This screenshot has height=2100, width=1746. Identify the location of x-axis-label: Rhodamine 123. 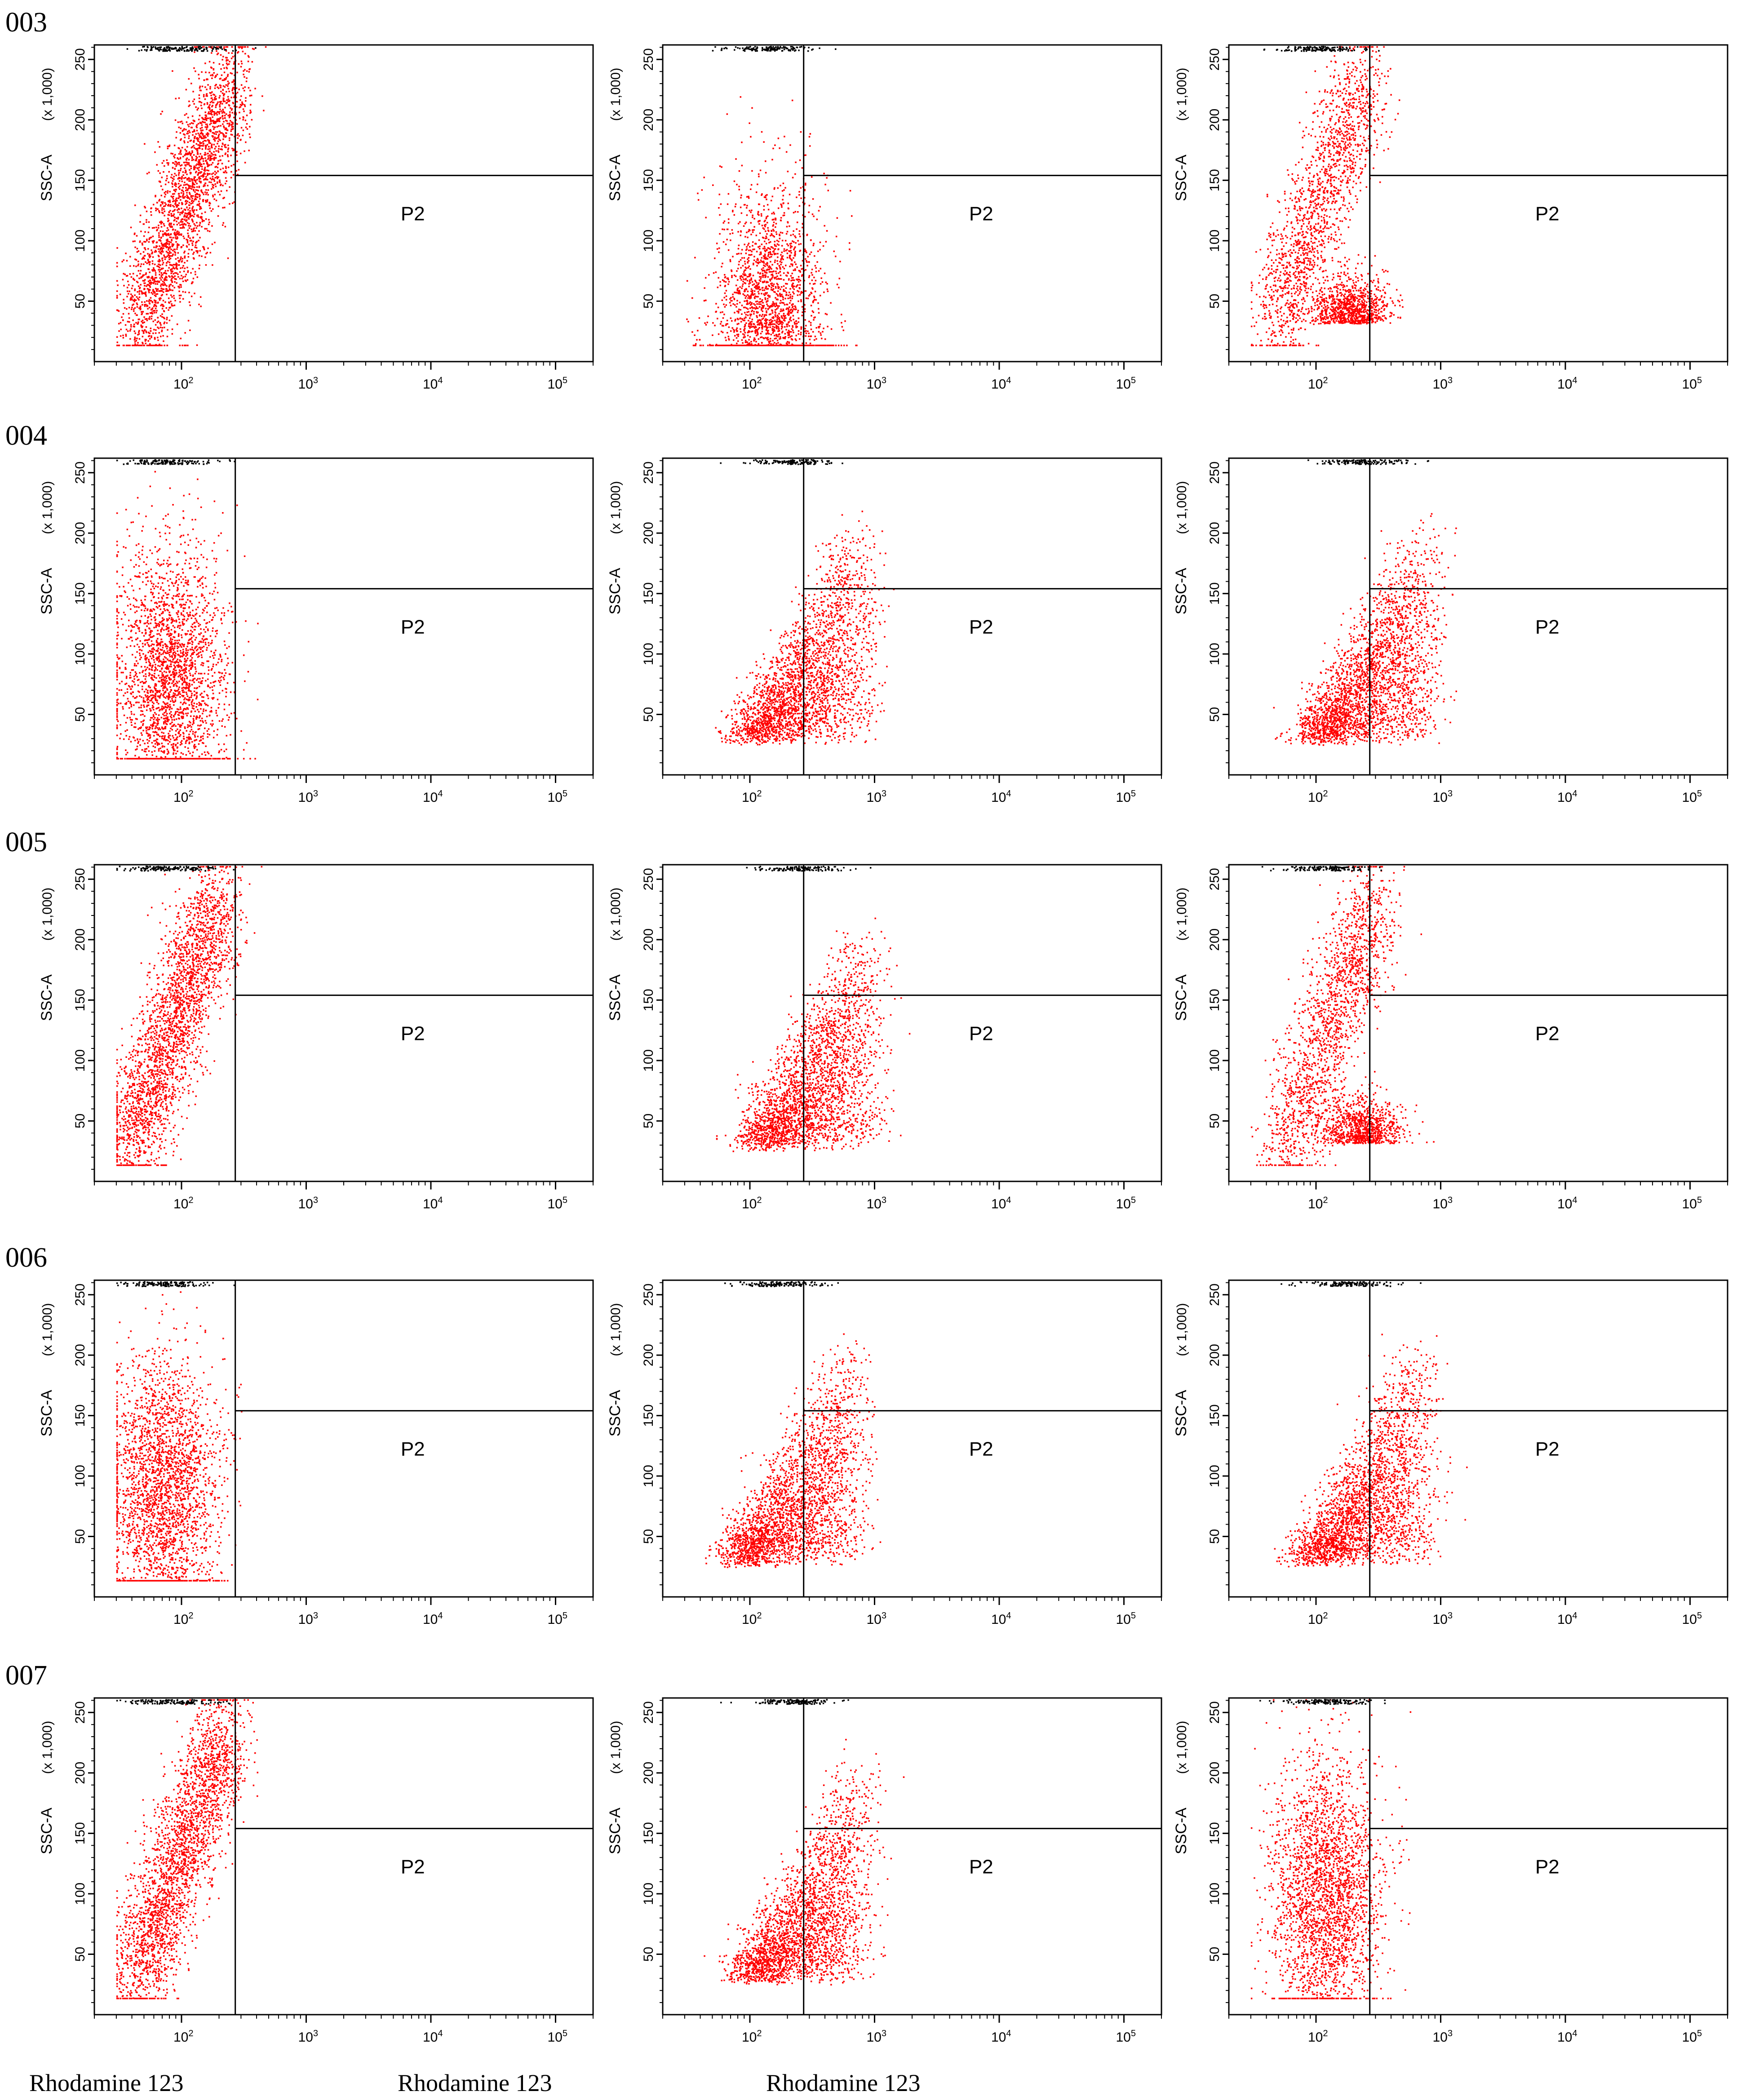
(843, 2082).